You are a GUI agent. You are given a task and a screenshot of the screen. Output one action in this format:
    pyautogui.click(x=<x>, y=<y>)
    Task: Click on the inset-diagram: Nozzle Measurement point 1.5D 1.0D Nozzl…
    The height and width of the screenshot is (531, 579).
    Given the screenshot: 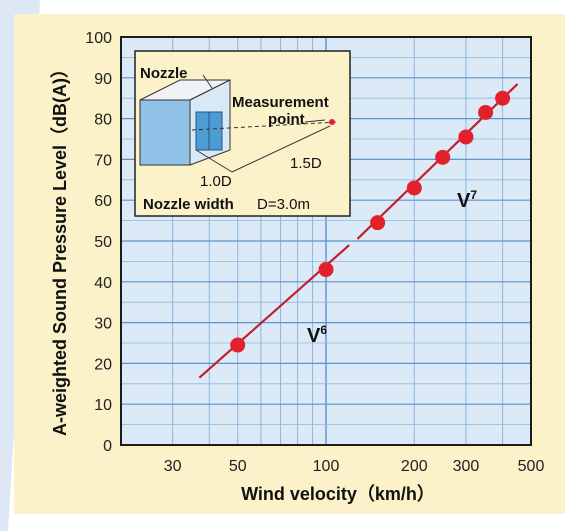 What is the action you would take?
    pyautogui.click(x=242, y=133)
    